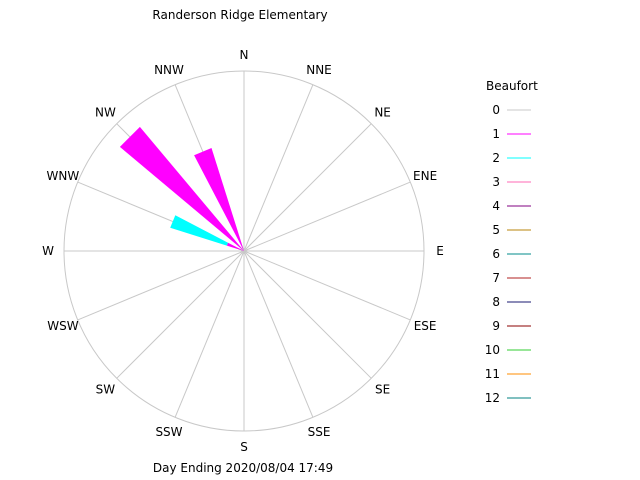  Describe the element at coordinates (496, 230) in the screenshot. I see `legend-label-5: 5` at that location.